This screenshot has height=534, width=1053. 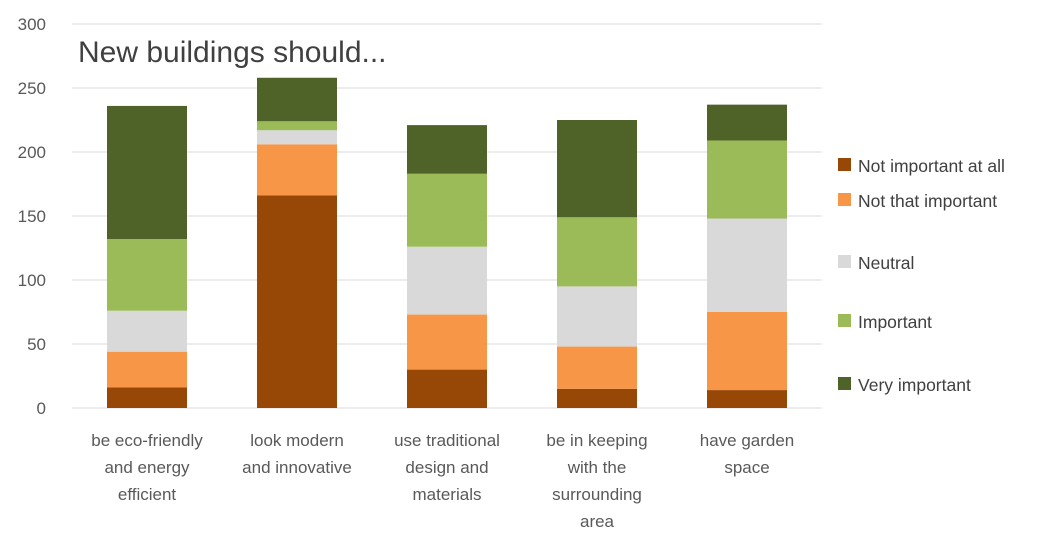 What do you see at coordinates (147, 467) in the screenshot?
I see `x-category-label: be eco-friendly and energy efficient` at bounding box center [147, 467].